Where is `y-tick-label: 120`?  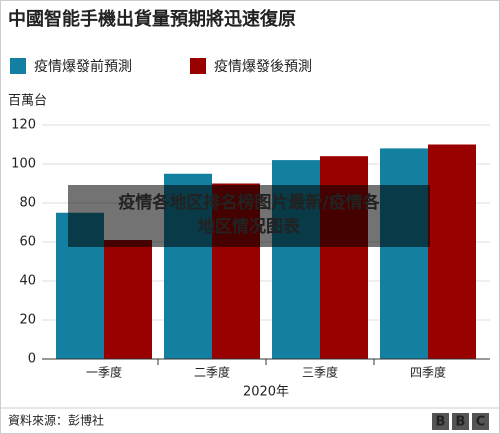 y-tick-label: 120 is located at coordinates (23, 125).